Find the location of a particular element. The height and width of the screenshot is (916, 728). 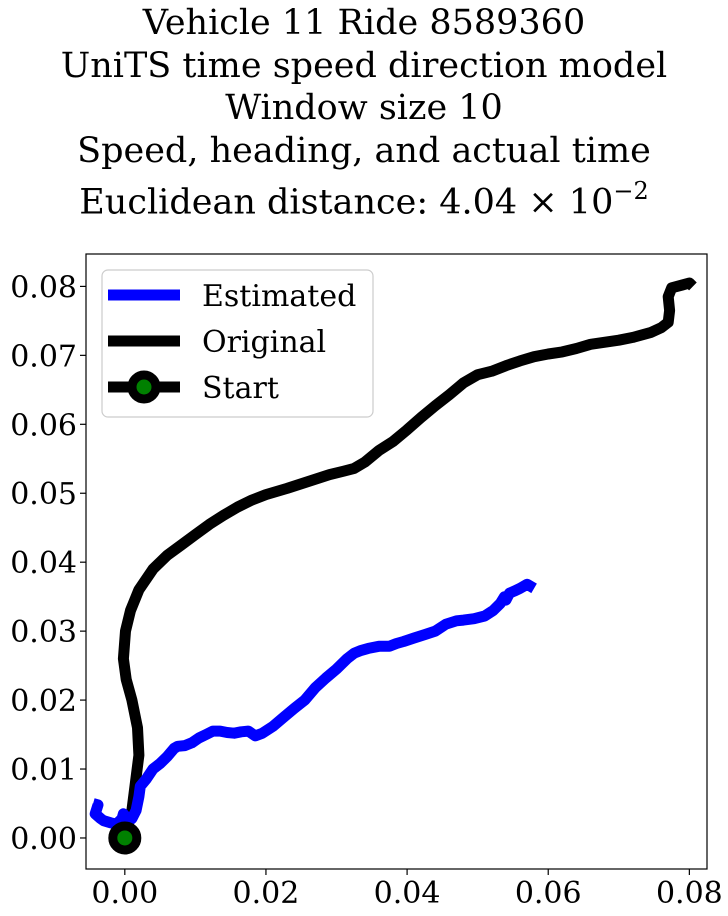

y-tick-label: 0.00 is located at coordinates (43, 839).